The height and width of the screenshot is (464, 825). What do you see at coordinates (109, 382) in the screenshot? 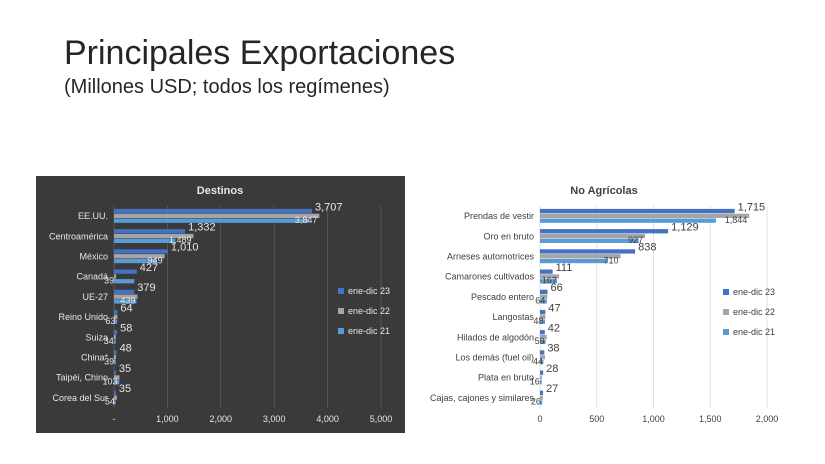
I see `data-label: 103` at bounding box center [109, 382].